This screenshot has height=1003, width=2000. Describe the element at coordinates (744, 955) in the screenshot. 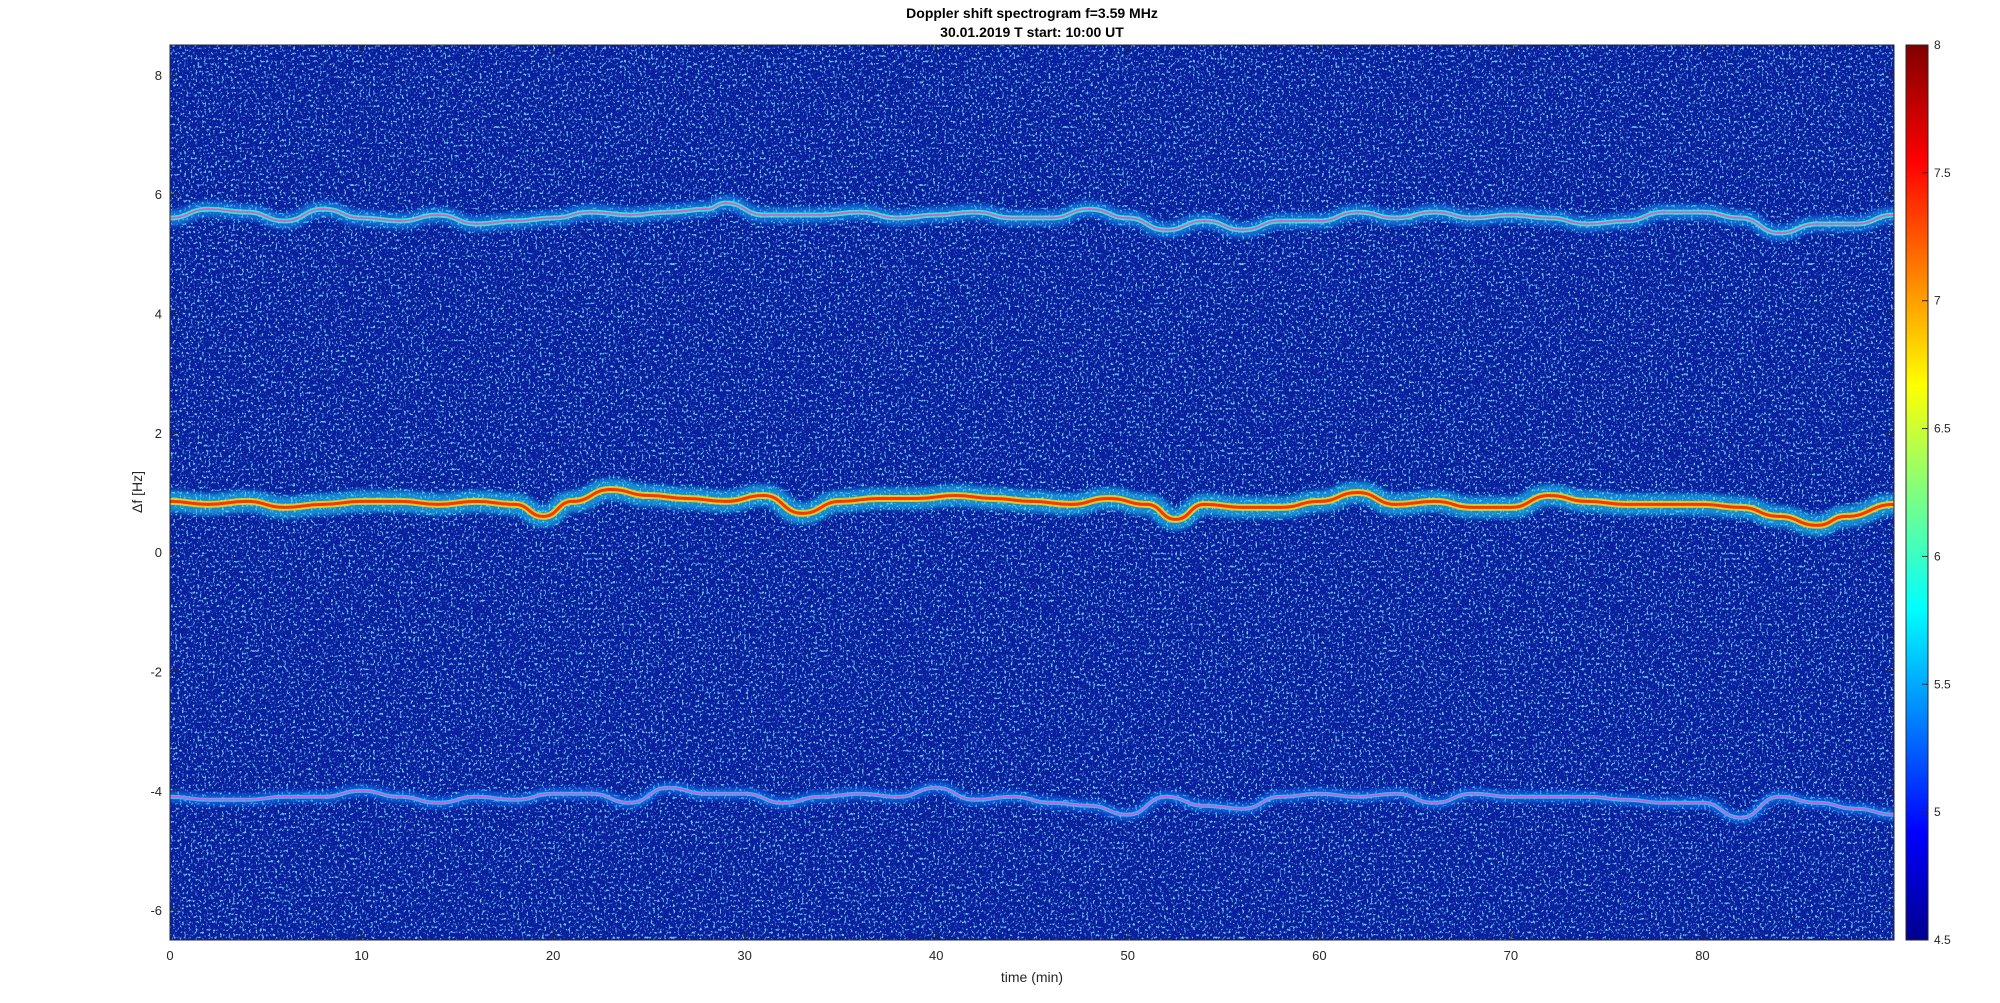

I see `x-tick-label: 30` at that location.